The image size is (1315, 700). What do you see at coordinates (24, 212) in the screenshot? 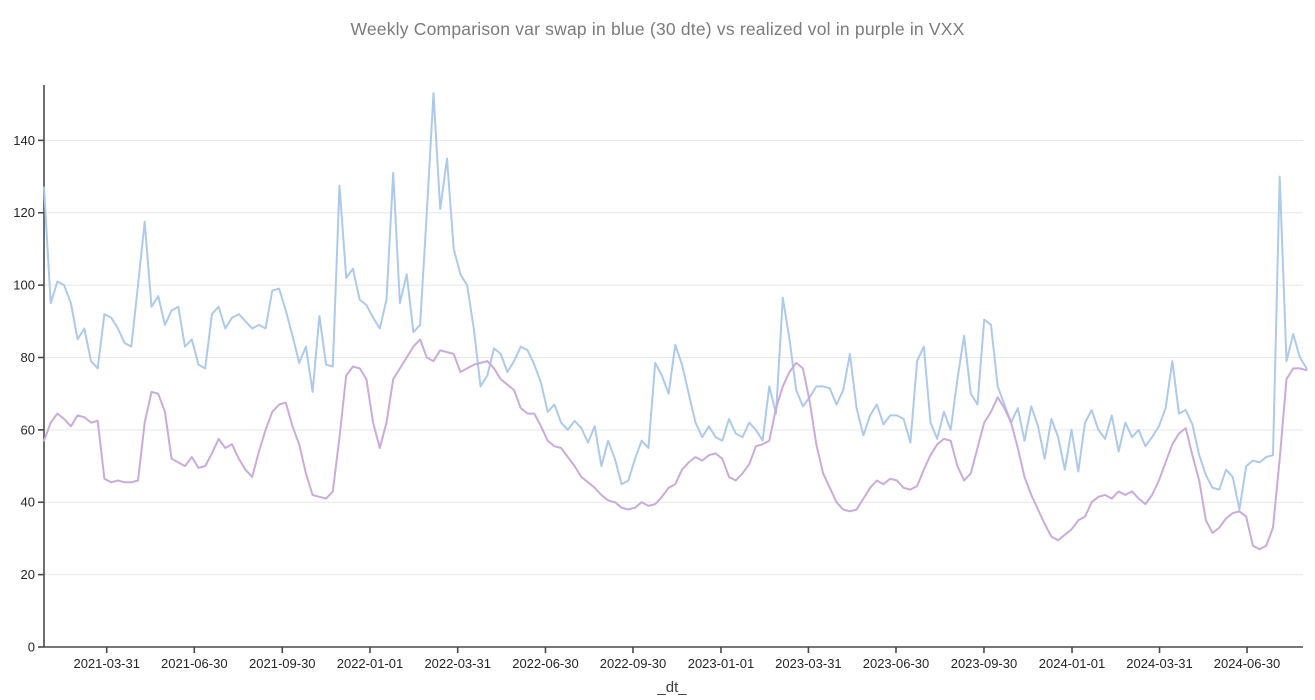
I see `y-tick-label-120: 120` at bounding box center [24, 212].